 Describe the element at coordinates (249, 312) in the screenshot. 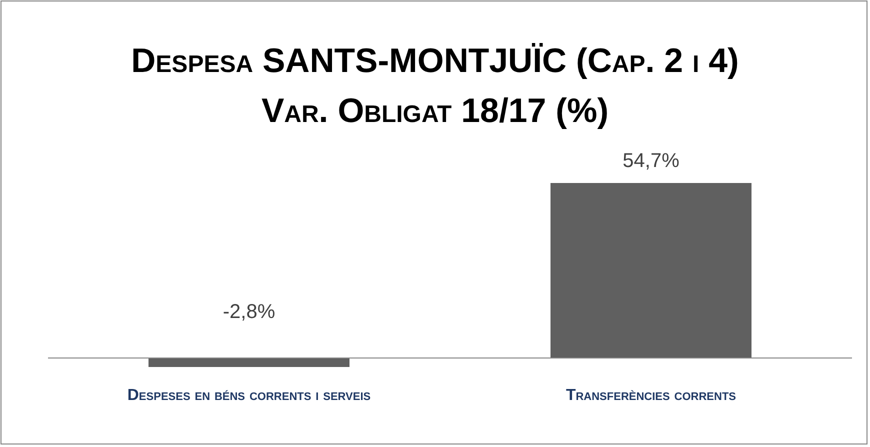

I see `data-label: -2,8%` at that location.